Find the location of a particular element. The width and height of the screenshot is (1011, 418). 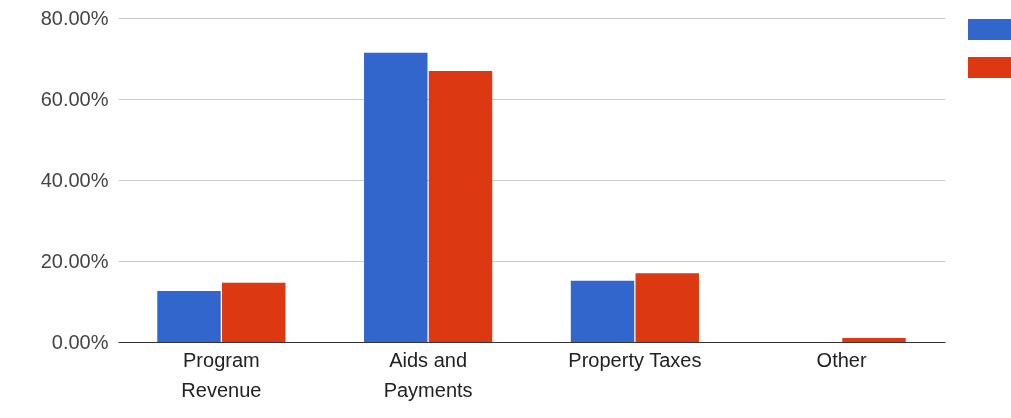

x-tick-label: Program Revenue is located at coordinates (221, 374).